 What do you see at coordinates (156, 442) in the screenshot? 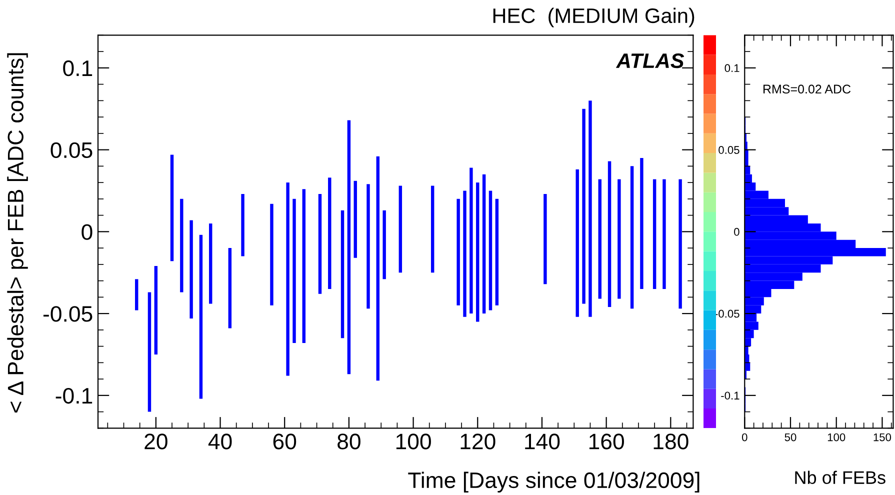
I see `x-tick-label: 20` at bounding box center [156, 442].